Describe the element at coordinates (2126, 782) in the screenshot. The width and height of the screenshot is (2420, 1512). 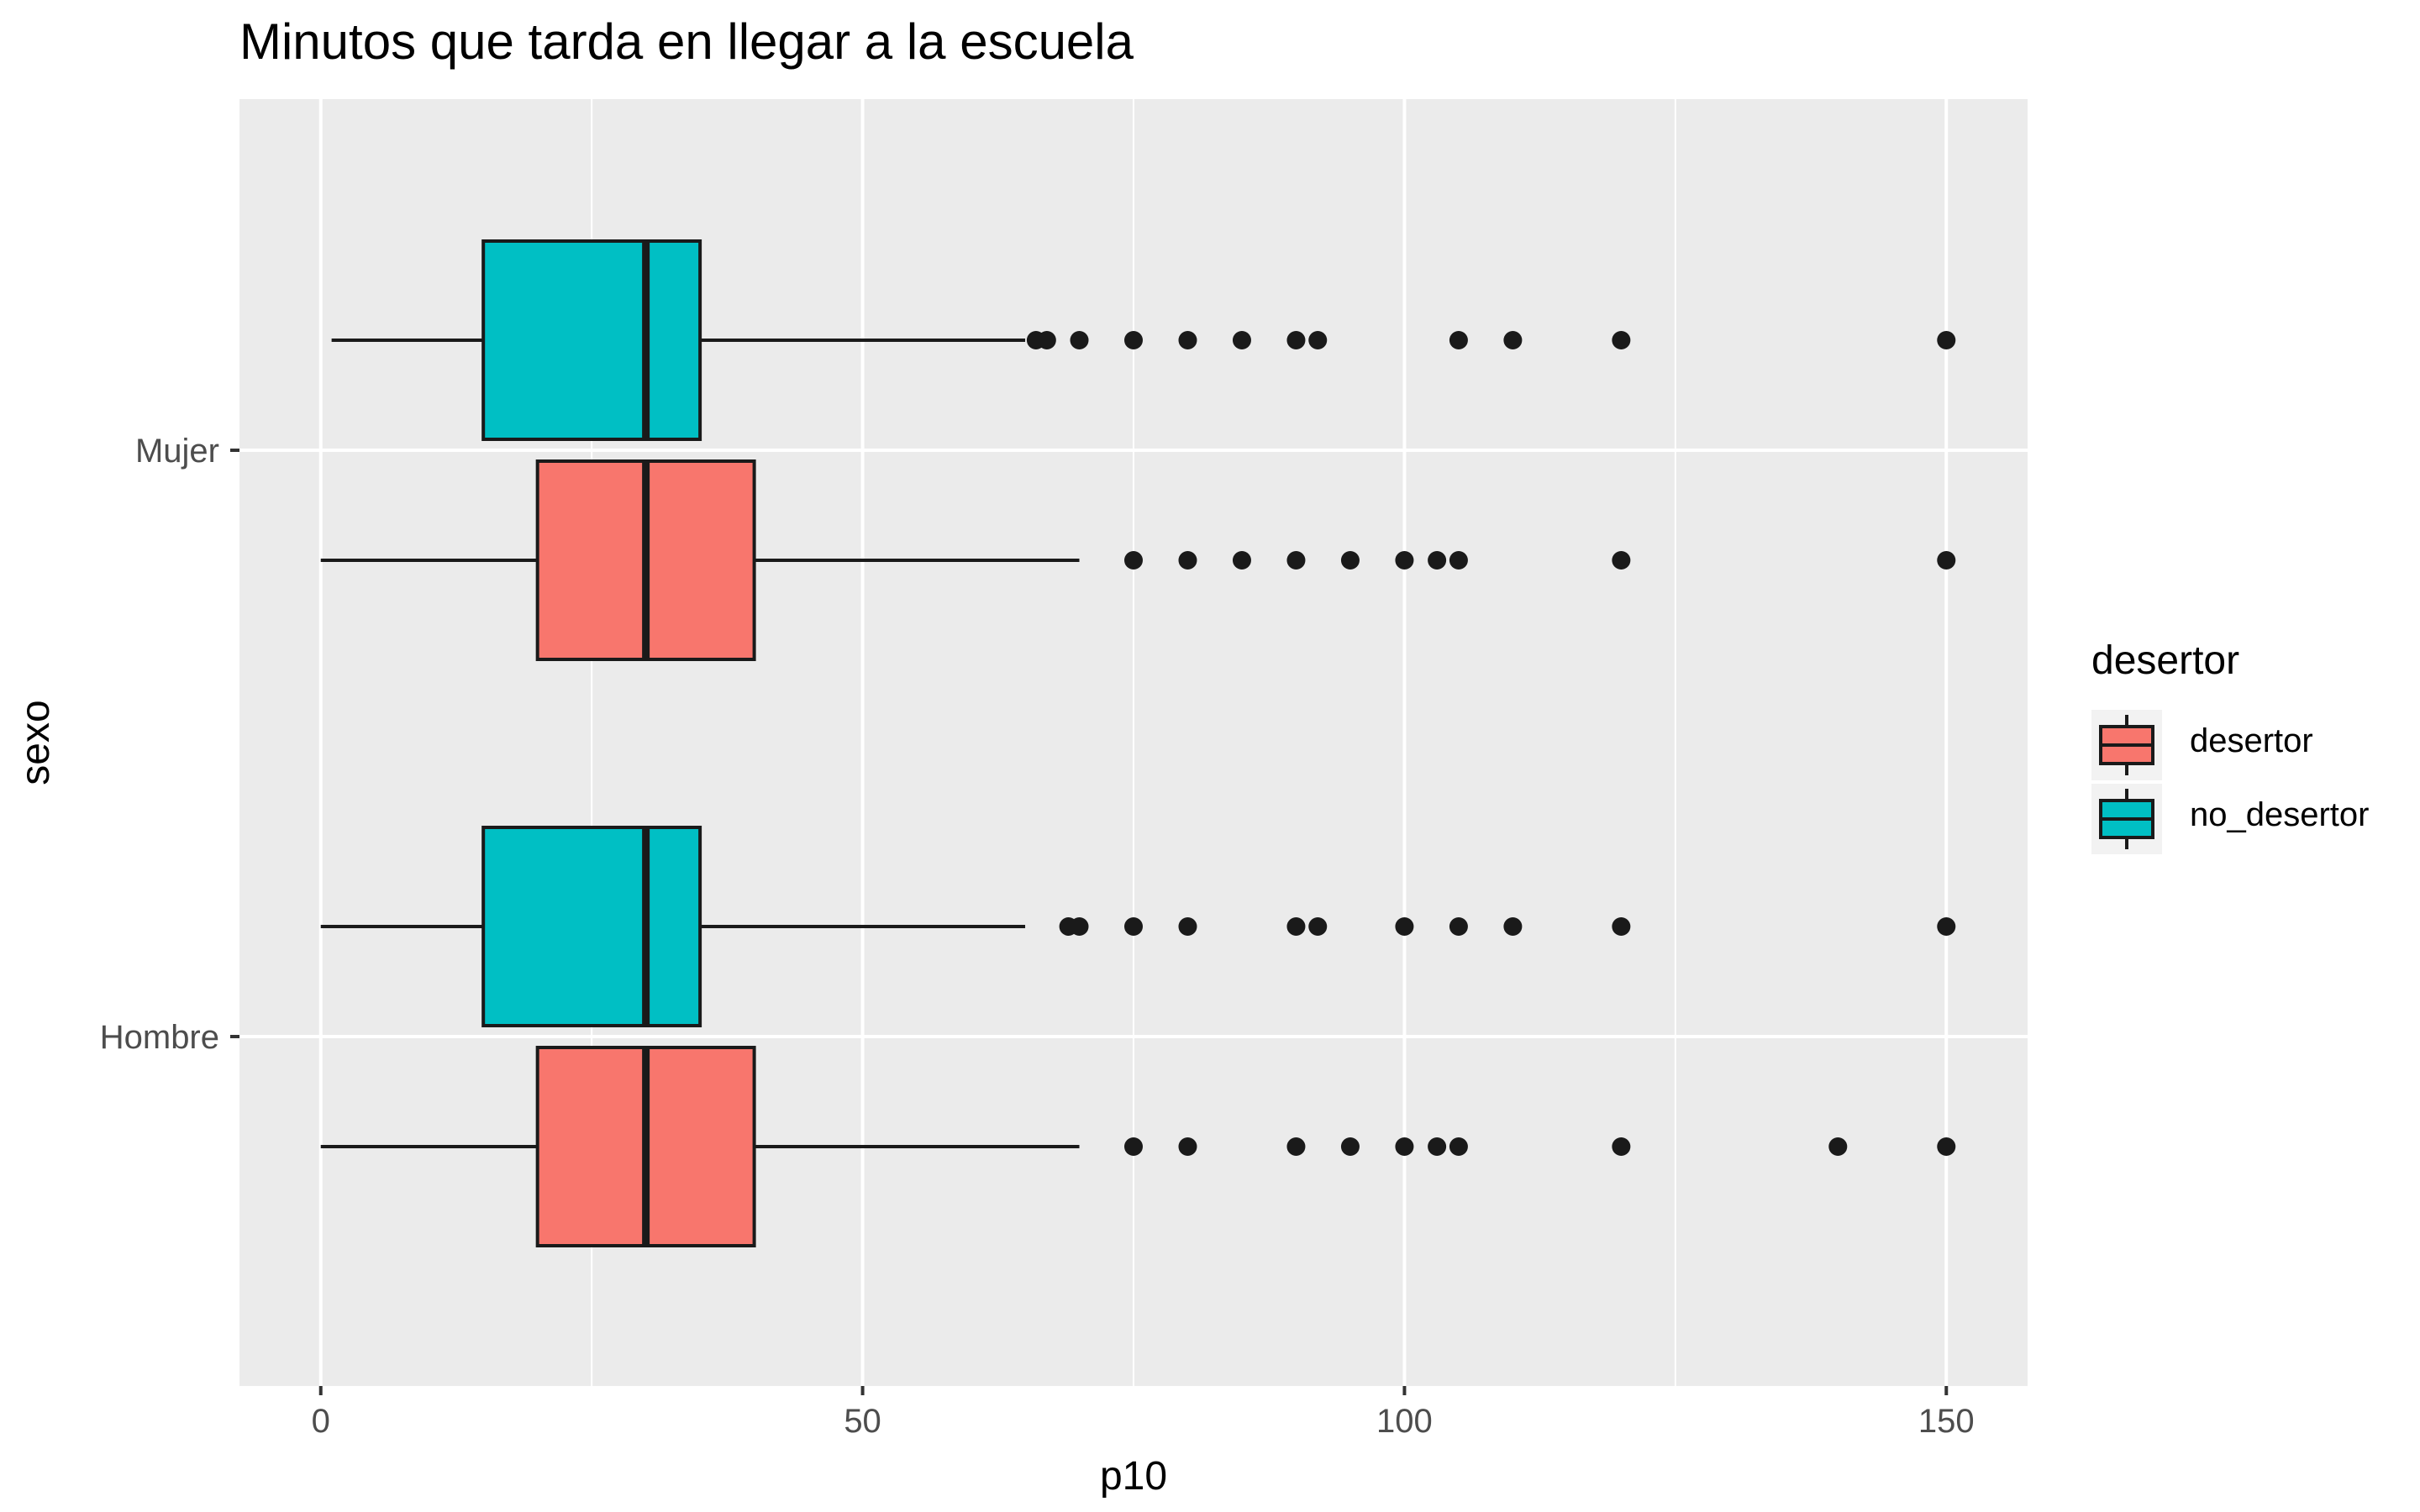
I see `legend-keys` at that location.